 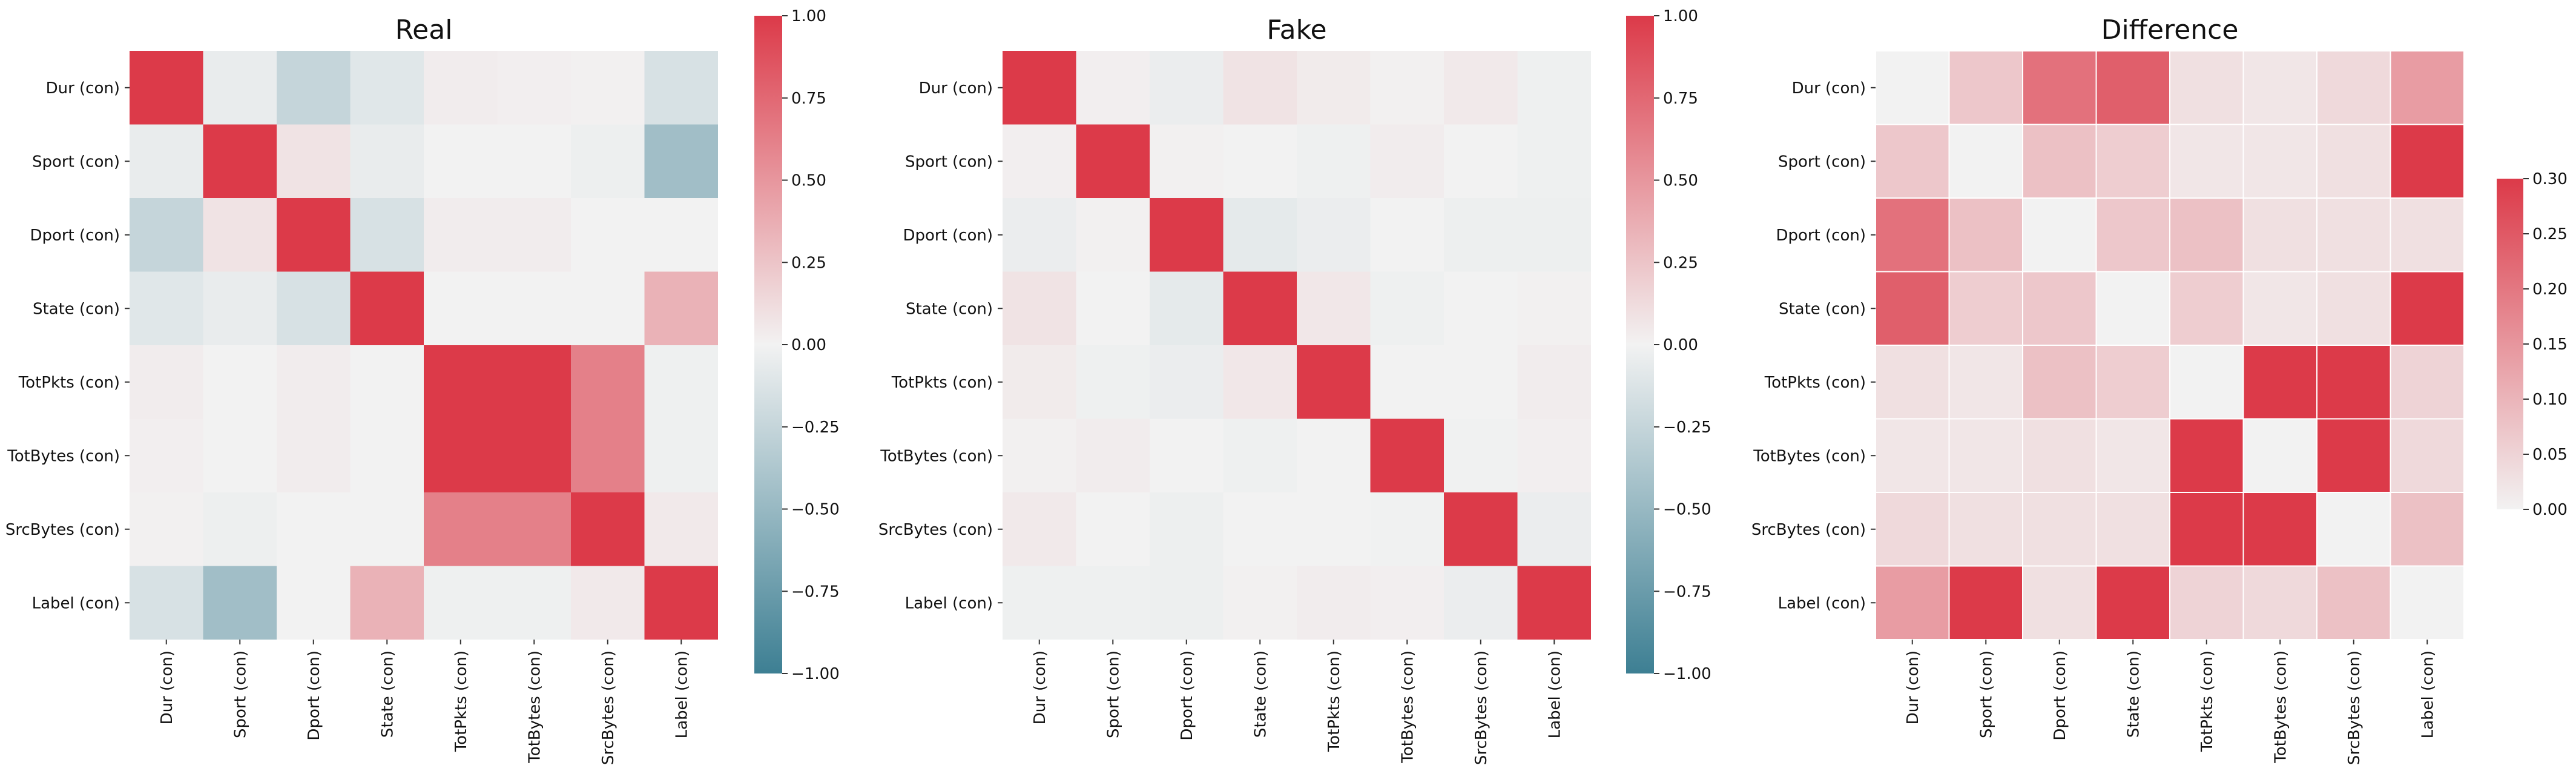 What do you see at coordinates (1815, 383) in the screenshot?
I see `y-tick-label: TotPkts (con)` at bounding box center [1815, 383].